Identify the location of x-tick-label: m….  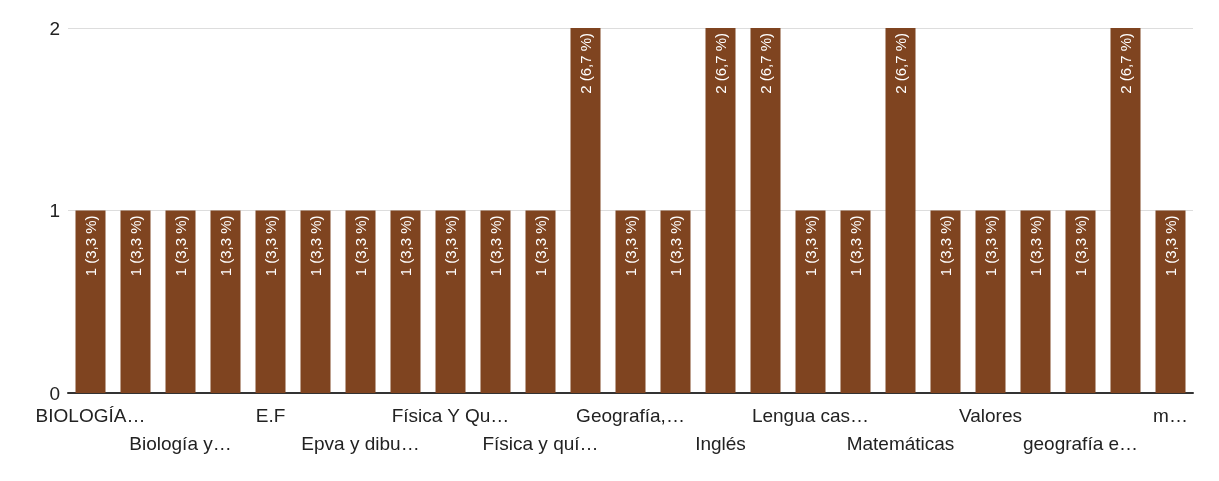
(1170, 415).